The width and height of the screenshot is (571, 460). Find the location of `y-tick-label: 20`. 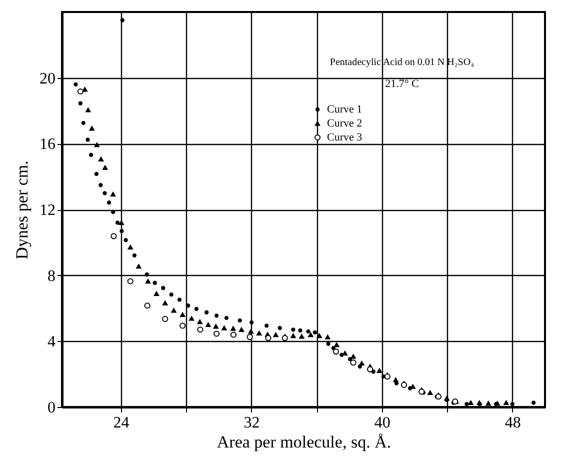

y-tick-label: 20 is located at coordinates (48, 79).